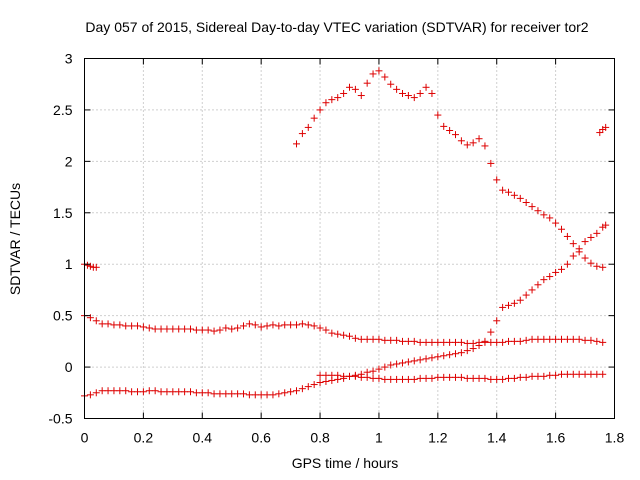  What do you see at coordinates (556, 438) in the screenshot?
I see `x-tick-label: 1.6` at bounding box center [556, 438].